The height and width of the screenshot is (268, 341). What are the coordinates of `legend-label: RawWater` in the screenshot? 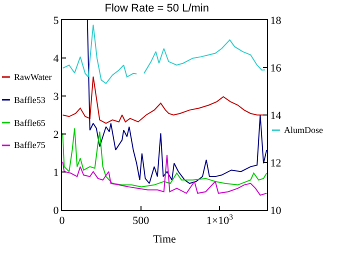 It's located at (33, 77).